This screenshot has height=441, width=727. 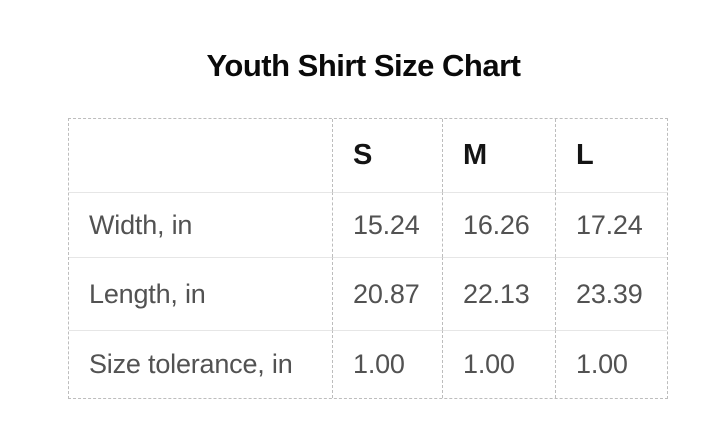 I want to click on tolerance-value-l: 1.00, so click(x=611, y=364).